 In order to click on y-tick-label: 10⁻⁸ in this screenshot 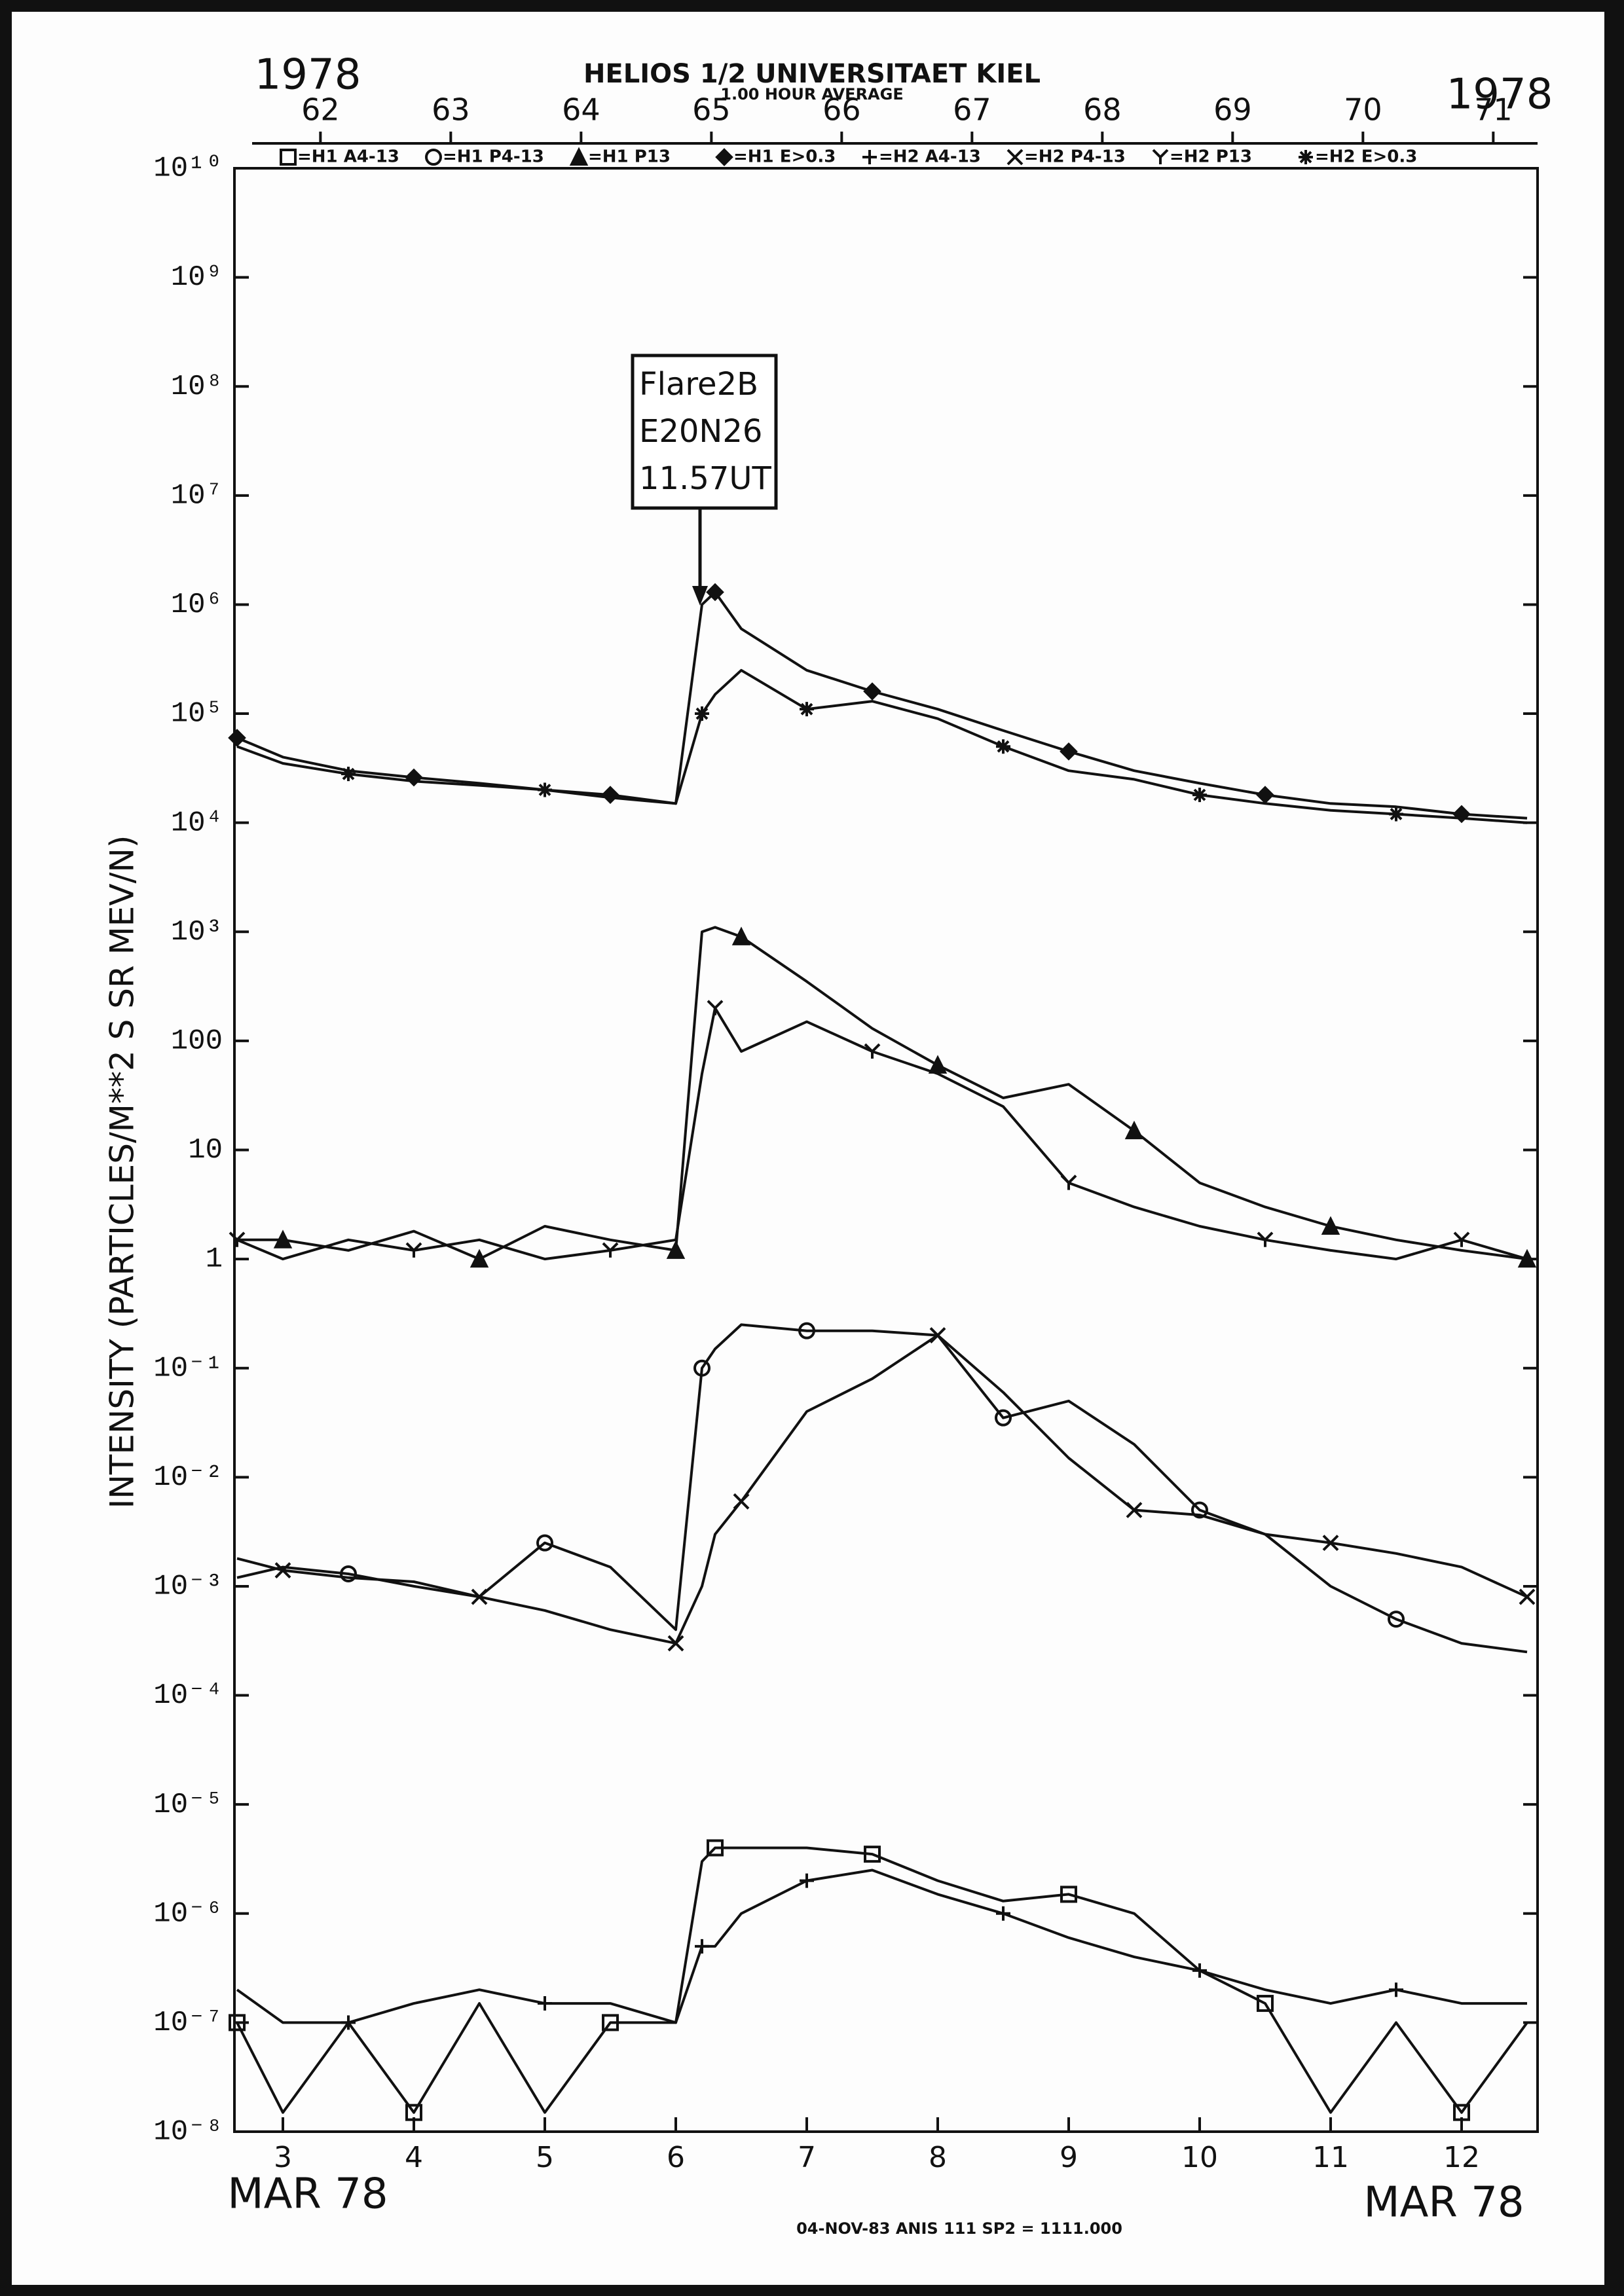, I will do `click(188, 2132)`.